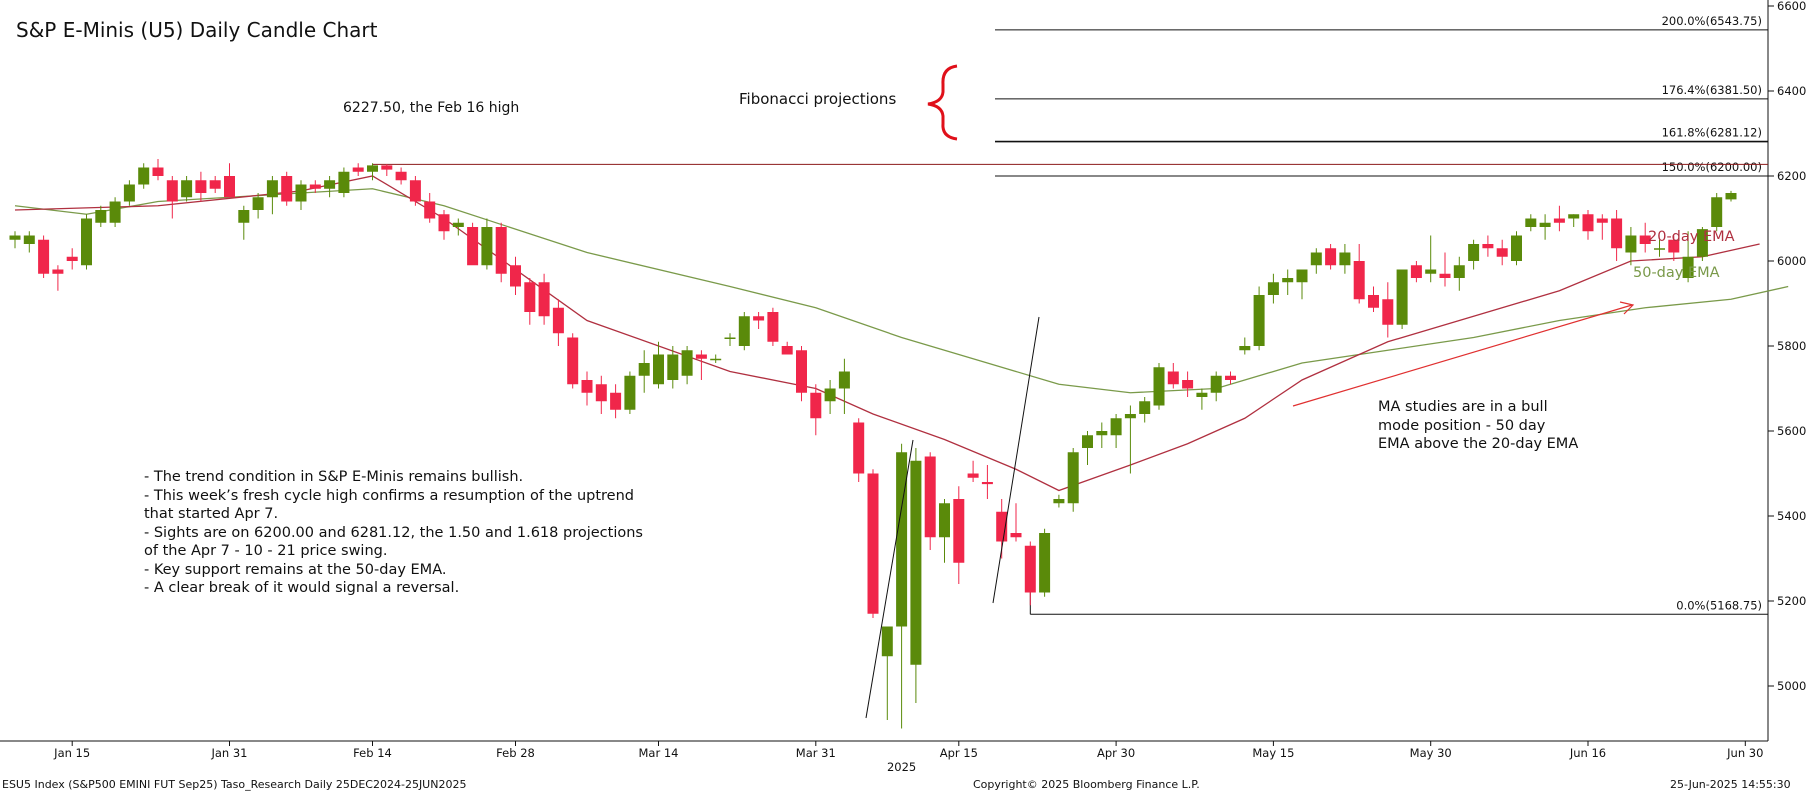 This screenshot has width=1808, height=795. I want to click on ma-note-line: EMA above the 20-day EMA, so click(1478, 444).